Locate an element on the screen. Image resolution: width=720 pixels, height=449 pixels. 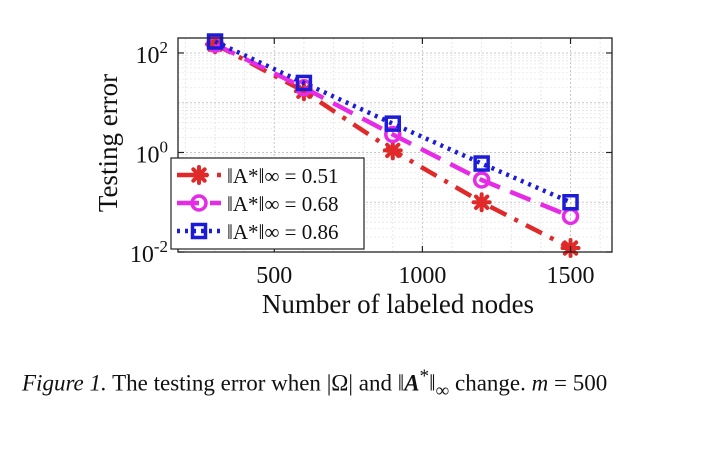
legend-label-2: ‖A*‖∞ = 0.68 is located at coordinates (283, 204).